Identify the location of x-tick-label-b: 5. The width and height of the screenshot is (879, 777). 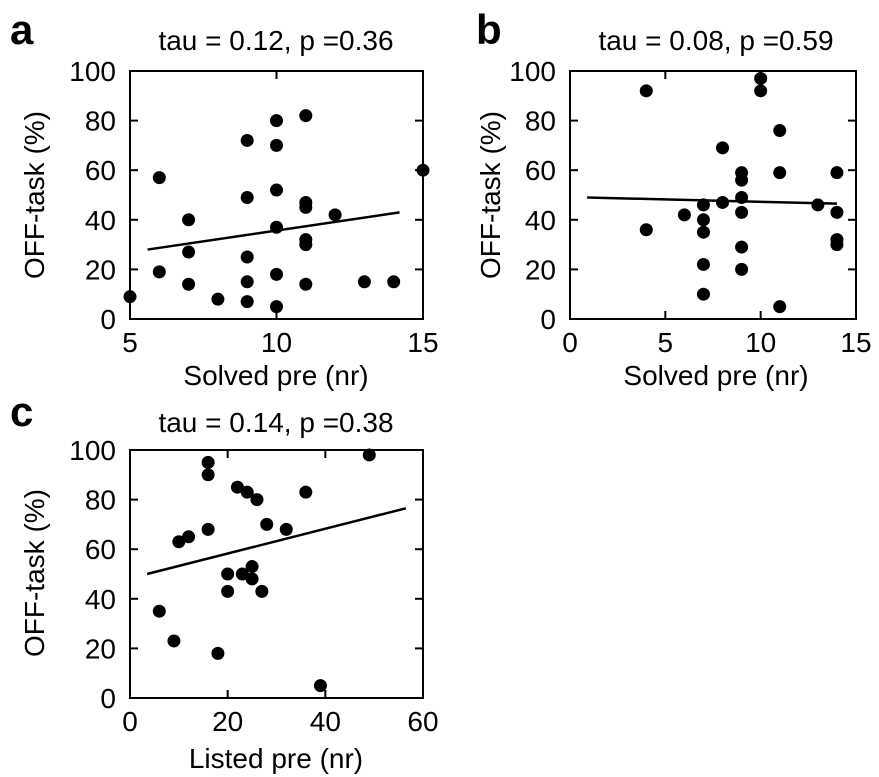
(666, 342).